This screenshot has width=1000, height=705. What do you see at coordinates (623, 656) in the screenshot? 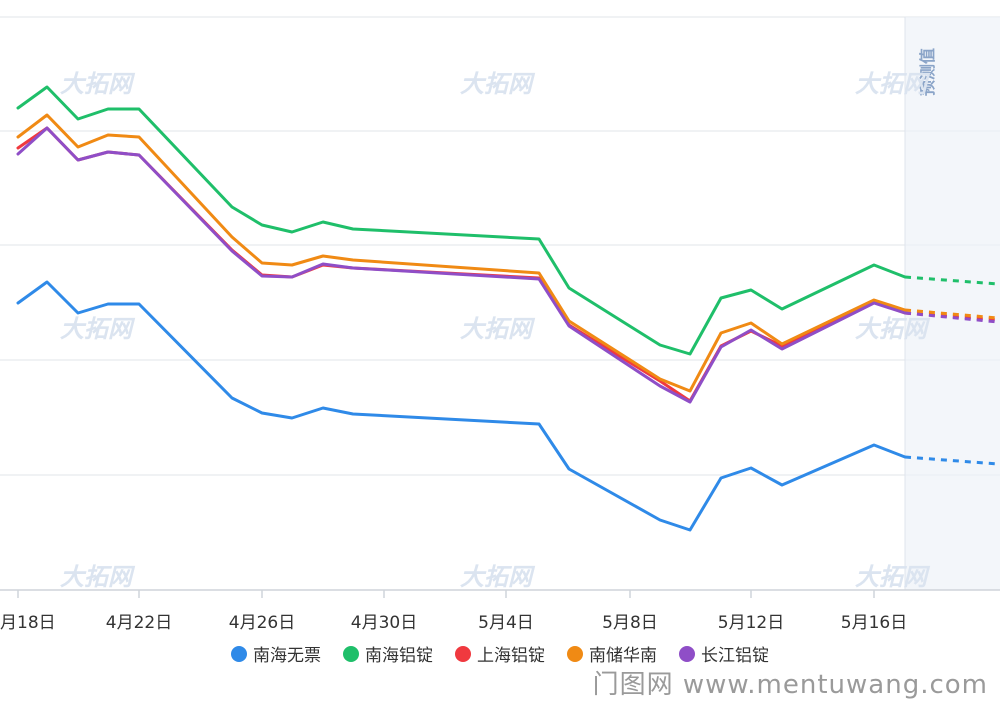
I see `legend-label: 南储华南` at bounding box center [623, 656].